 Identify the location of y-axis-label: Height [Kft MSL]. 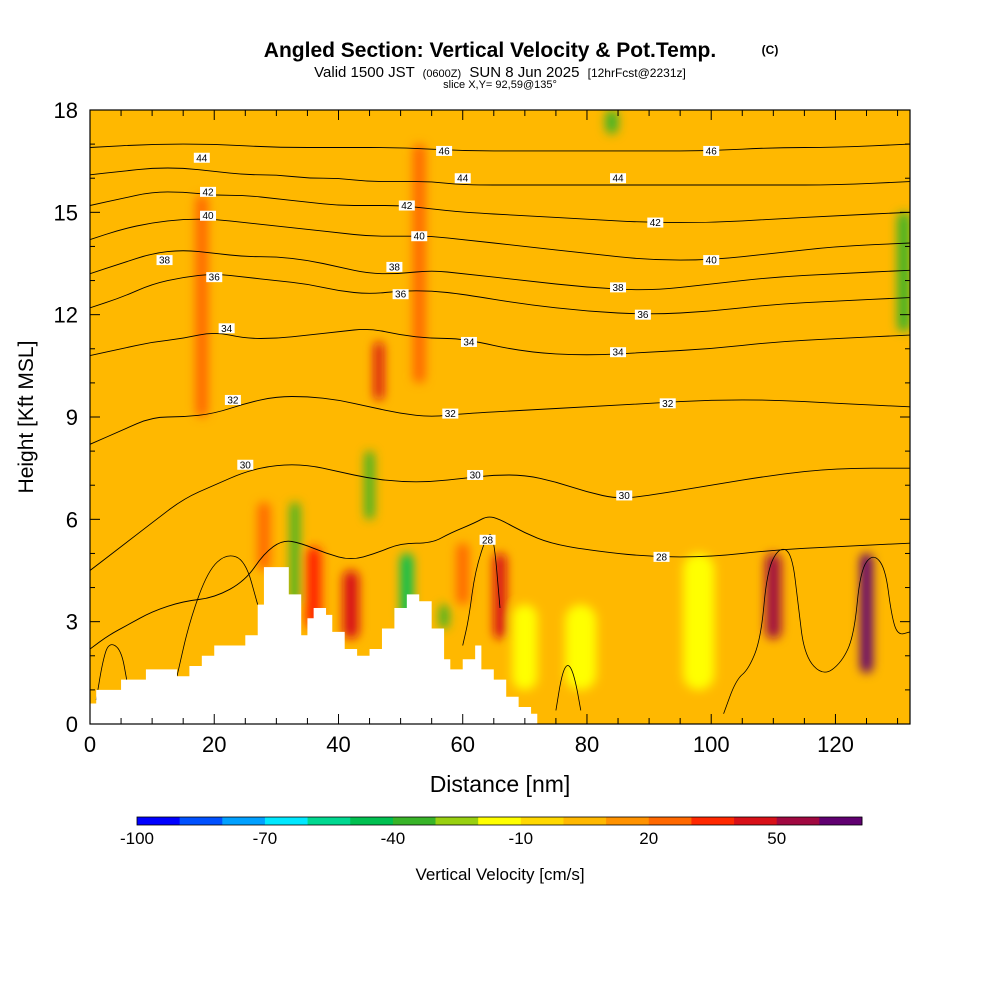
(26, 417).